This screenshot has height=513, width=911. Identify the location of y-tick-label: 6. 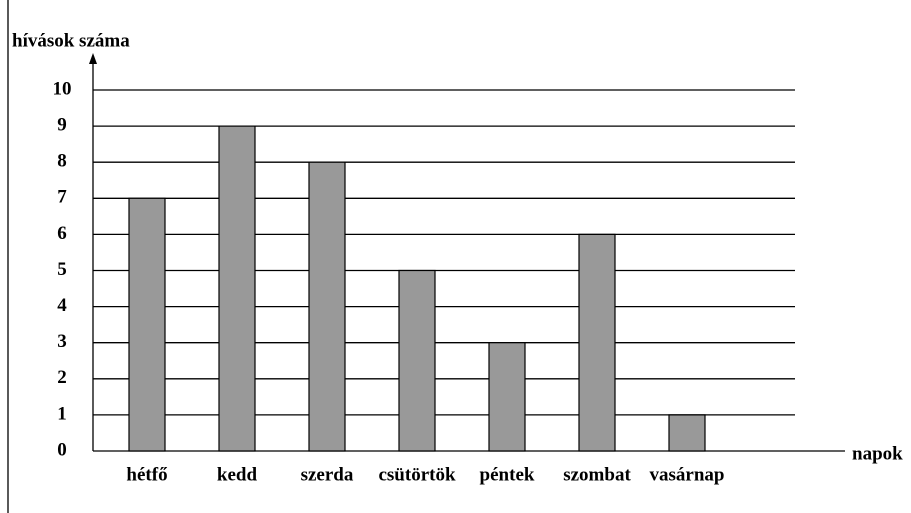
(62, 233).